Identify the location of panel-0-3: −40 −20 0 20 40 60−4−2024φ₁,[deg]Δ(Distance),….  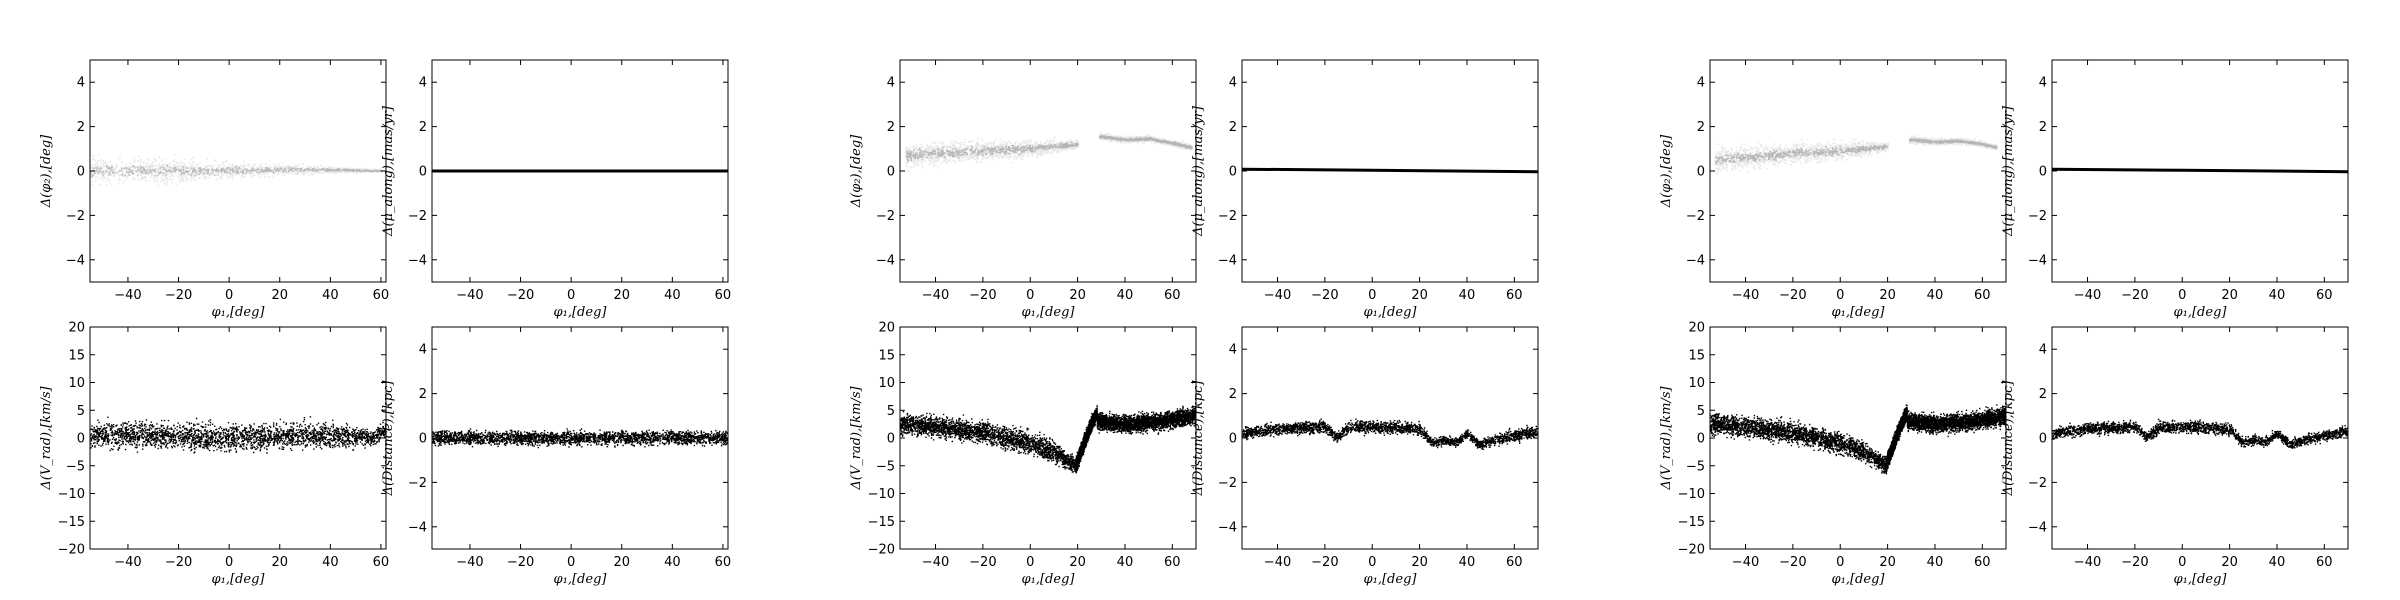
(556, 456).